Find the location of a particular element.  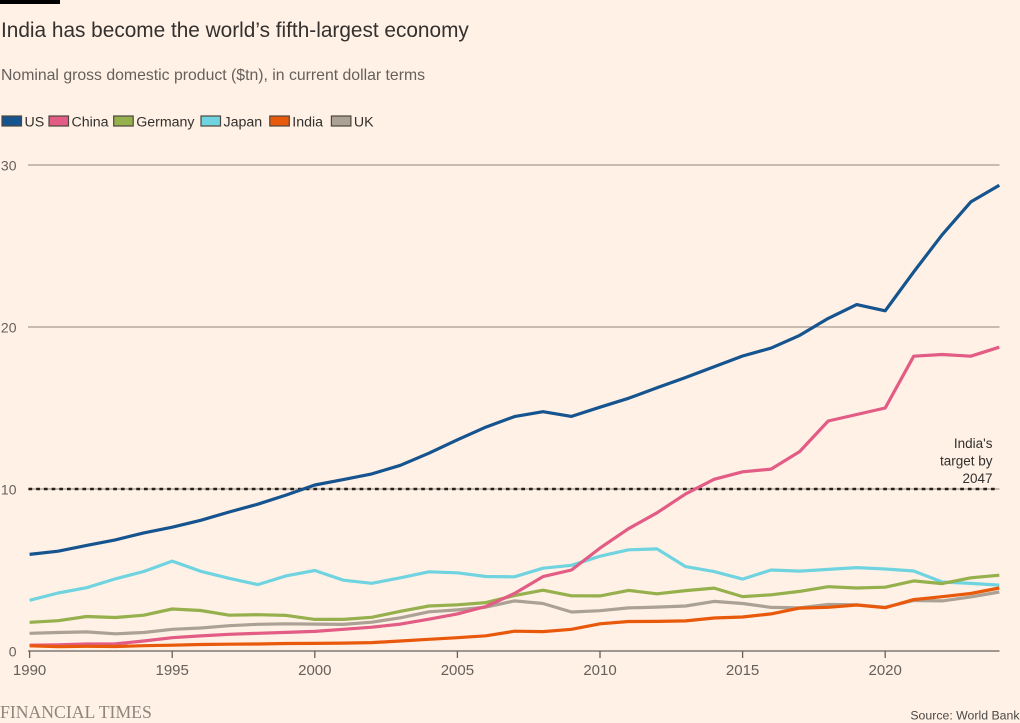

svg-text: 30 is located at coordinates (9, 166).